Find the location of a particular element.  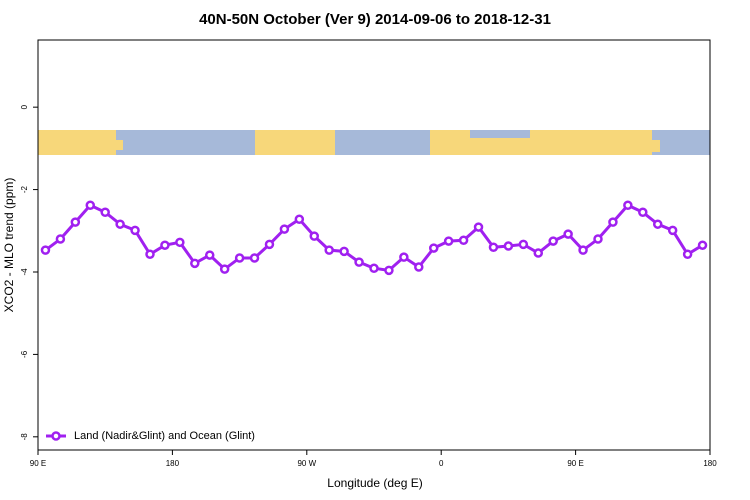

y-tick-label: 0 is located at coordinates (24, 106).